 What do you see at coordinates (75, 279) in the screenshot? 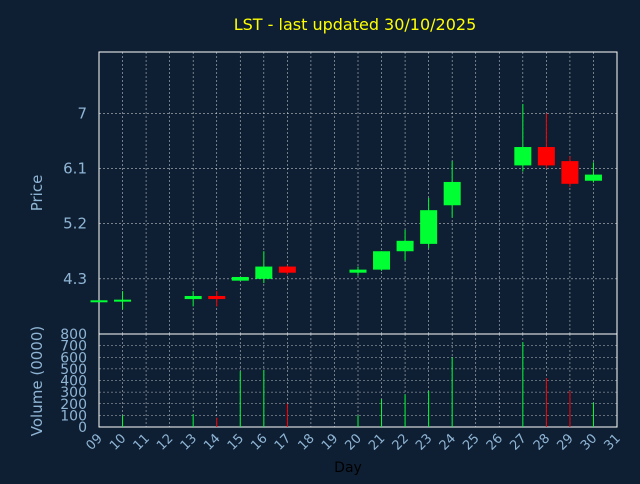
I see `y-tick-label: 4.3` at bounding box center [75, 279].